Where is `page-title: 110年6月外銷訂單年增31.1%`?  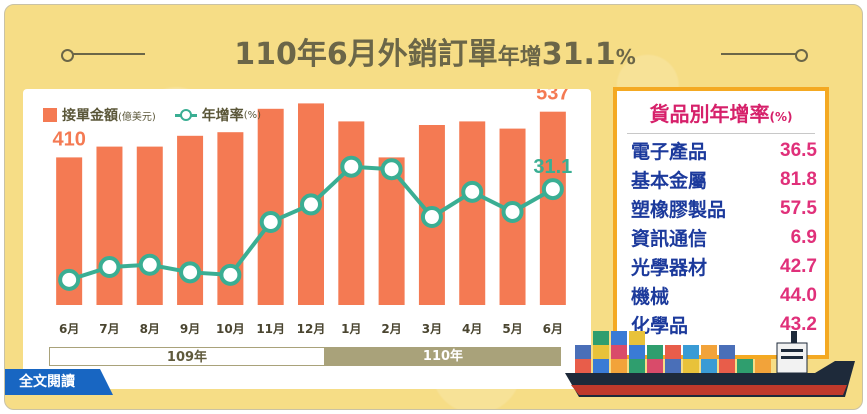
page-title: 110年6月外銷訂單年增31.1% is located at coordinates (435, 51).